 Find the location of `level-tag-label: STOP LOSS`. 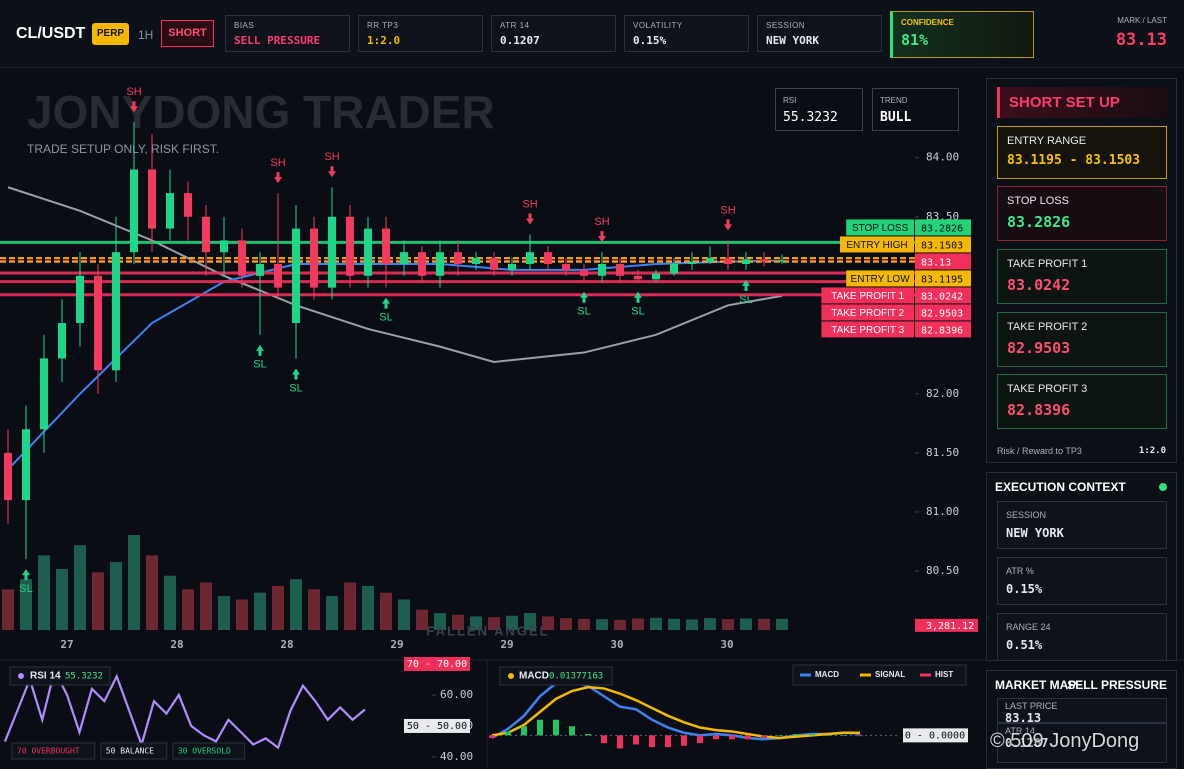

level-tag-label: STOP LOSS is located at coordinates (880, 228).